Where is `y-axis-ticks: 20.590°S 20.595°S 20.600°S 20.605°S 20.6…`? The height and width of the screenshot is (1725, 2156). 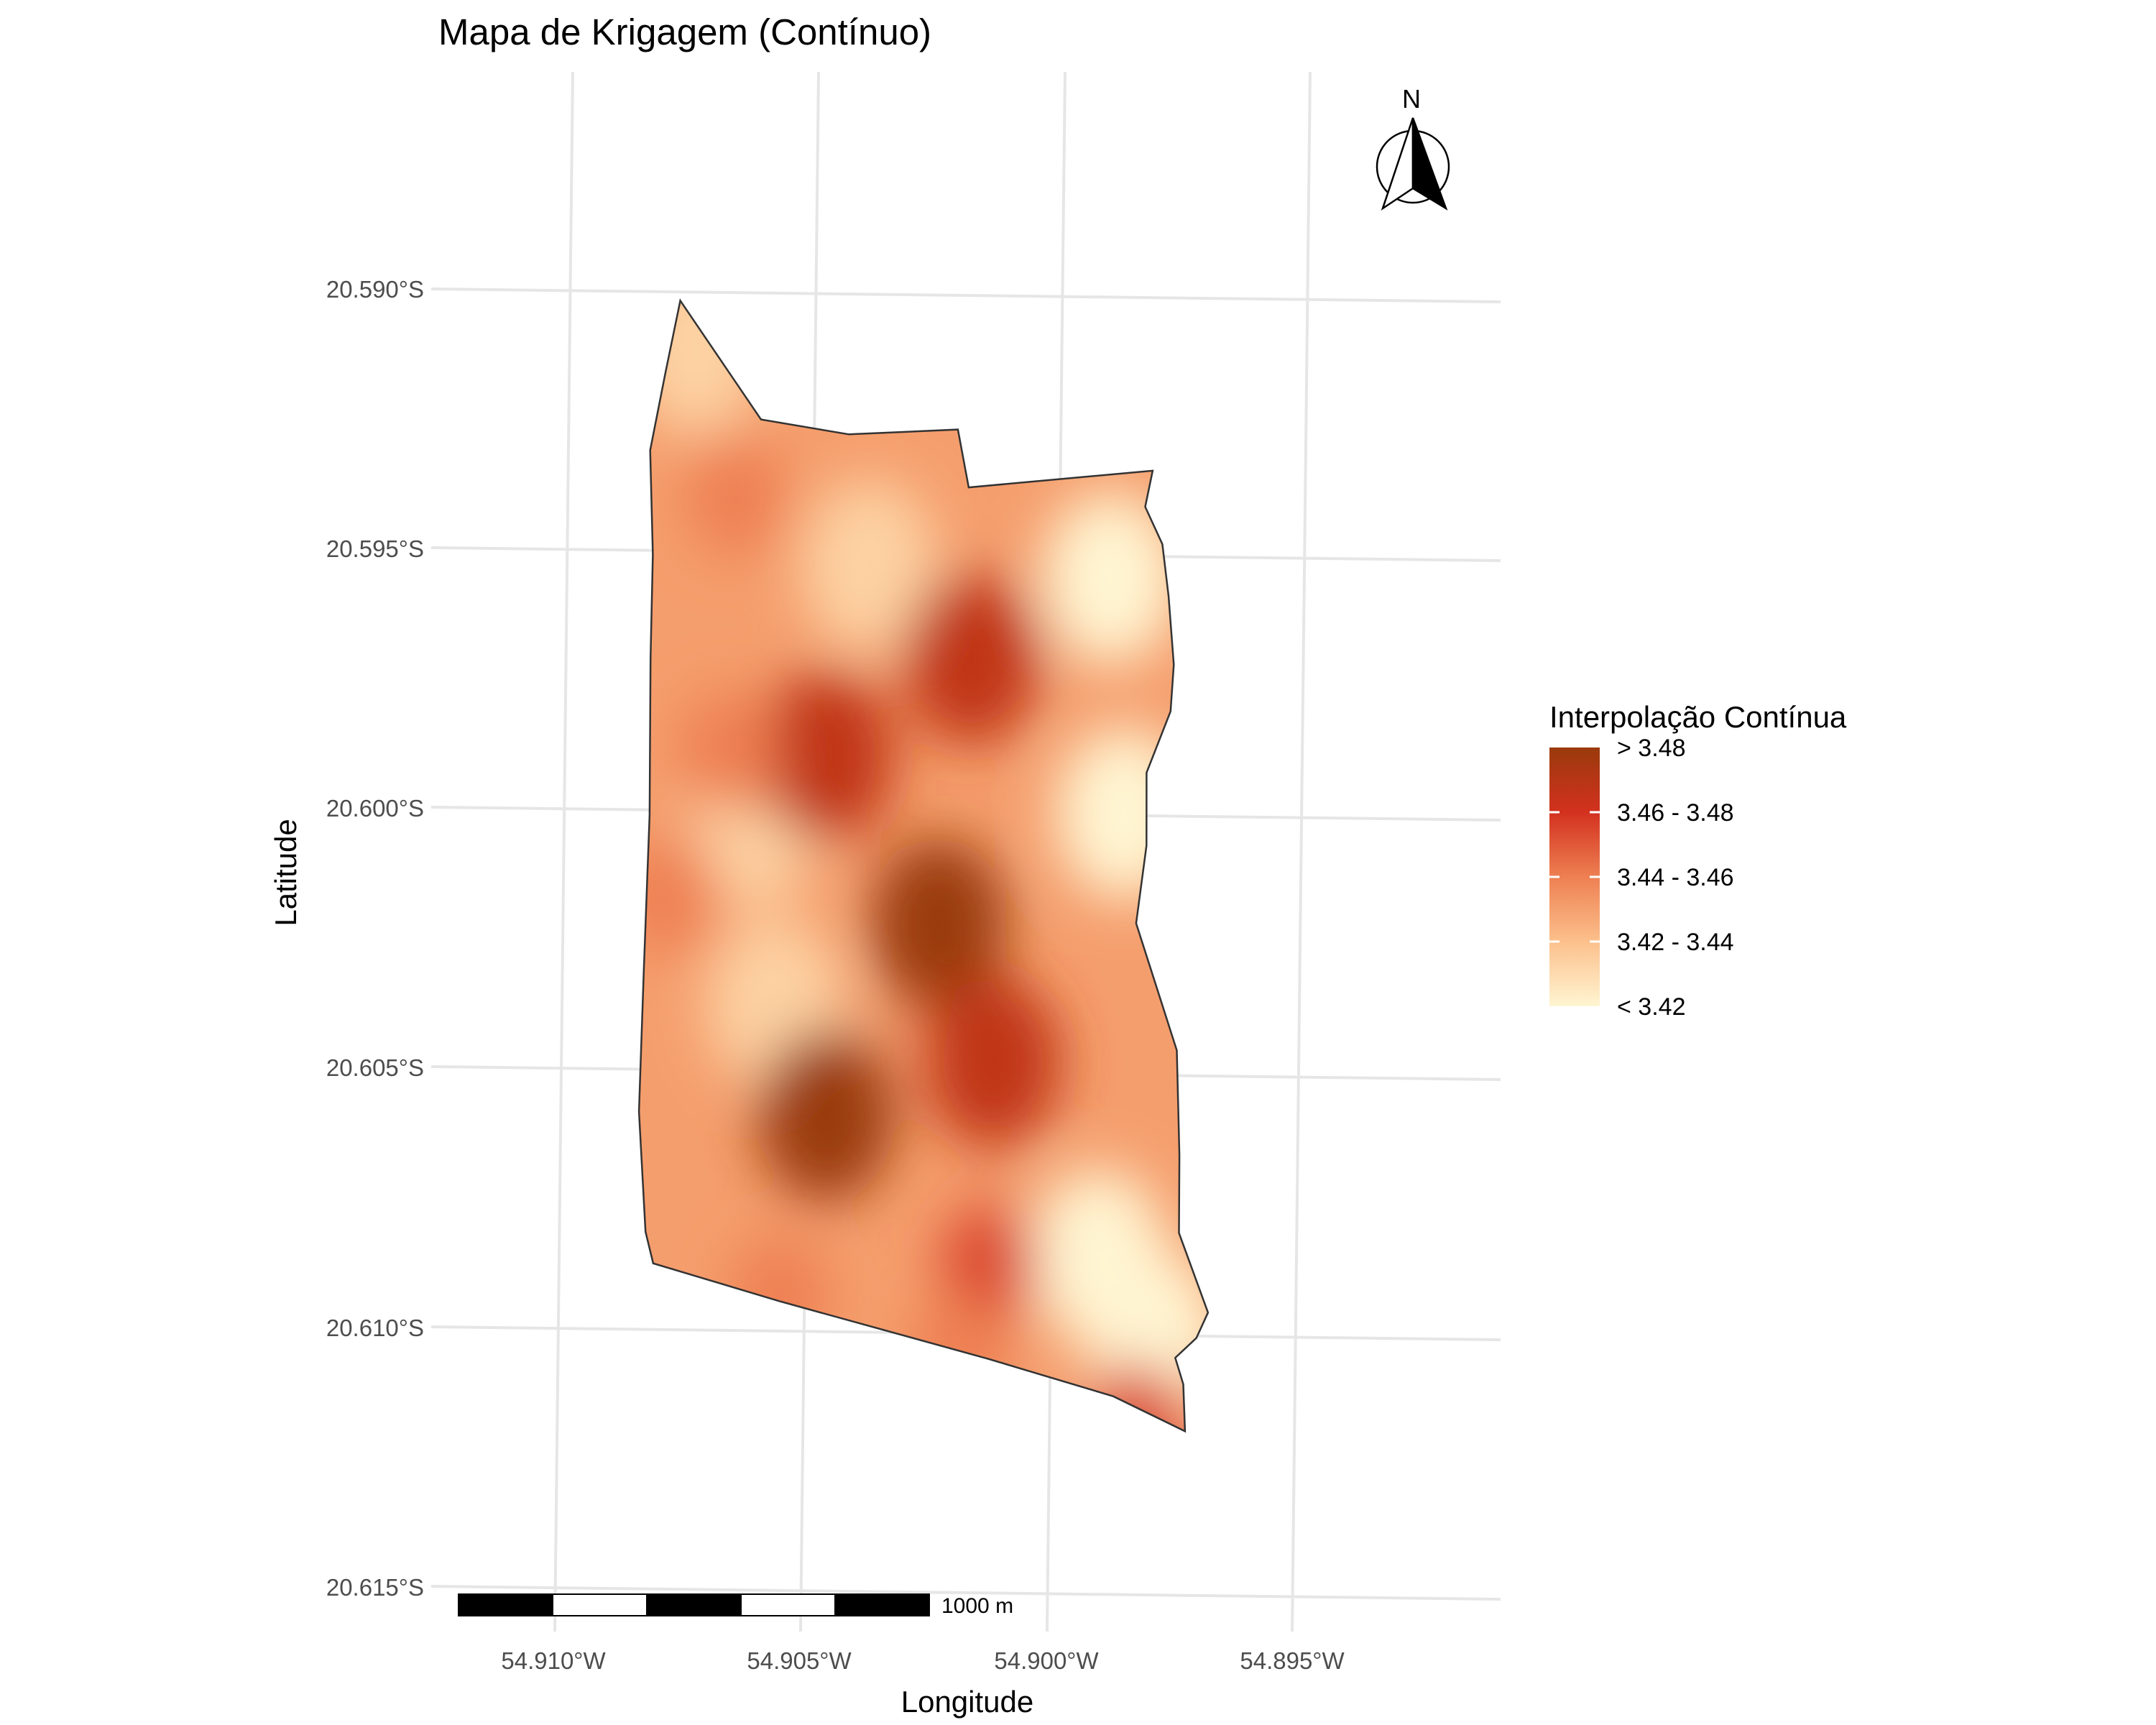
y-axis-ticks: 20.590°S 20.595°S 20.600°S 20.605°S 20.6… is located at coordinates (375, 938).